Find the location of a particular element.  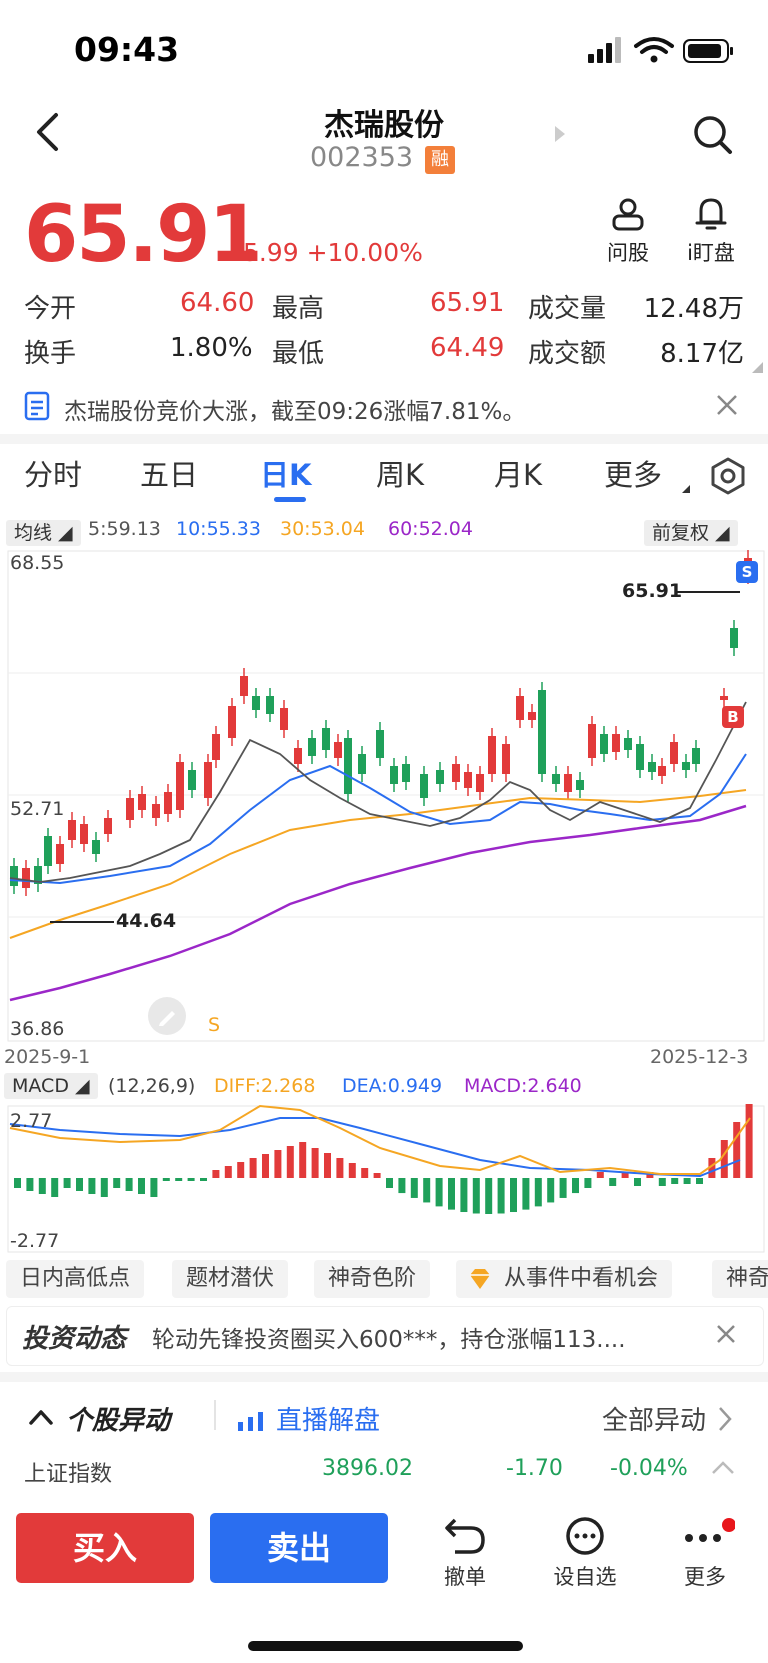

index-name: 上证指数 is located at coordinates (68, 1474).